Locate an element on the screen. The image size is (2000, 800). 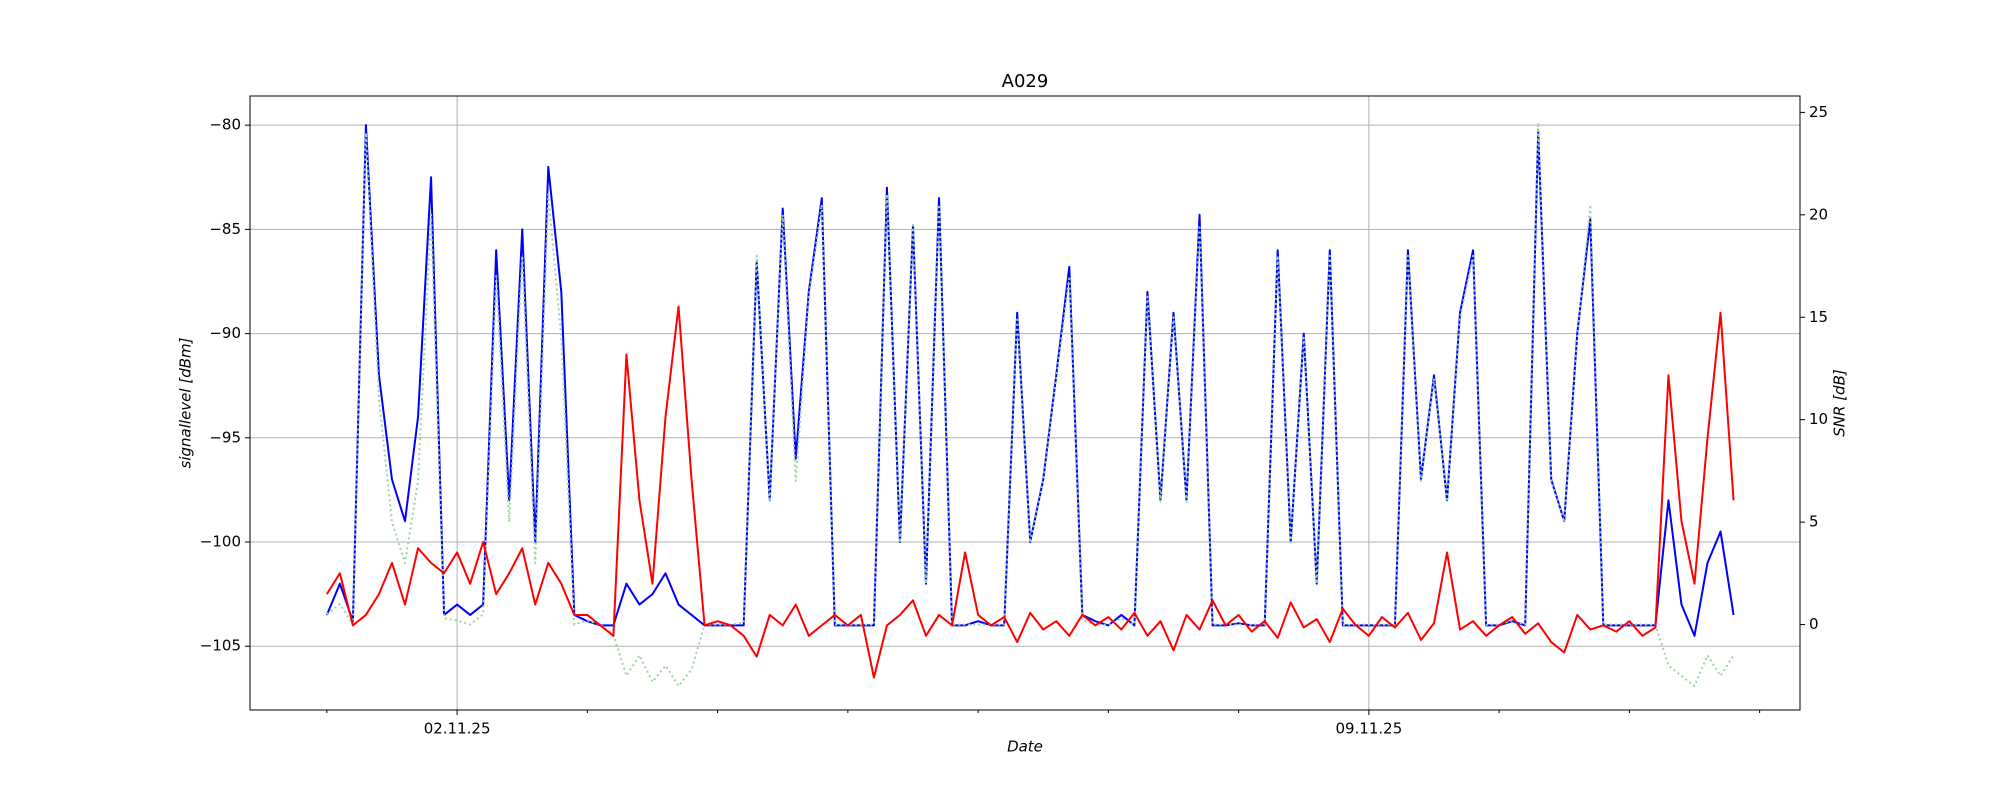
y2-tick-label: 0 is located at coordinates (1814, 624).